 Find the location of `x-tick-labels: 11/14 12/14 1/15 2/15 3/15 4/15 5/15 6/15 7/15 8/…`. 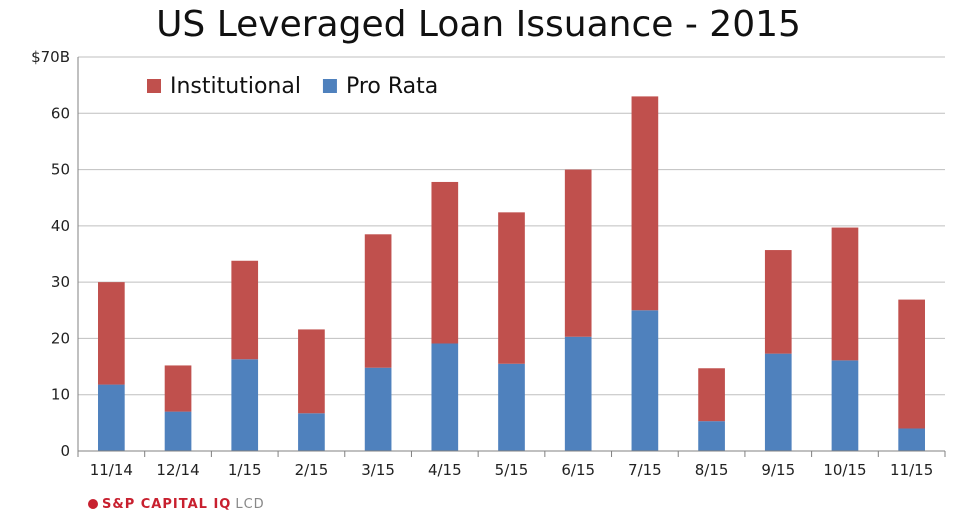

x-tick-labels: 11/14 12/14 1/15 2/15 3/15 4/15 5/15 6/15 7/15 8/… is located at coordinates (512, 470).